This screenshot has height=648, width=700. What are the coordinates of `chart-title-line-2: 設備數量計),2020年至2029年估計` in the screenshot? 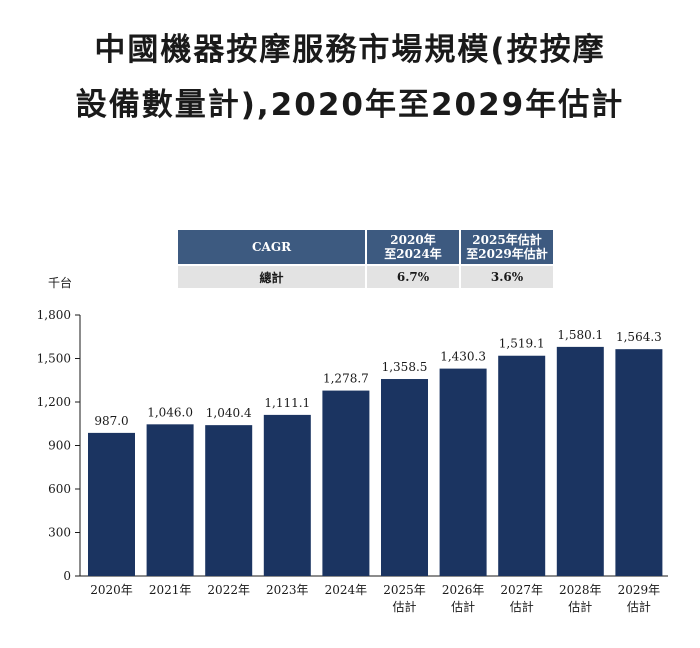 It's located at (350, 105).